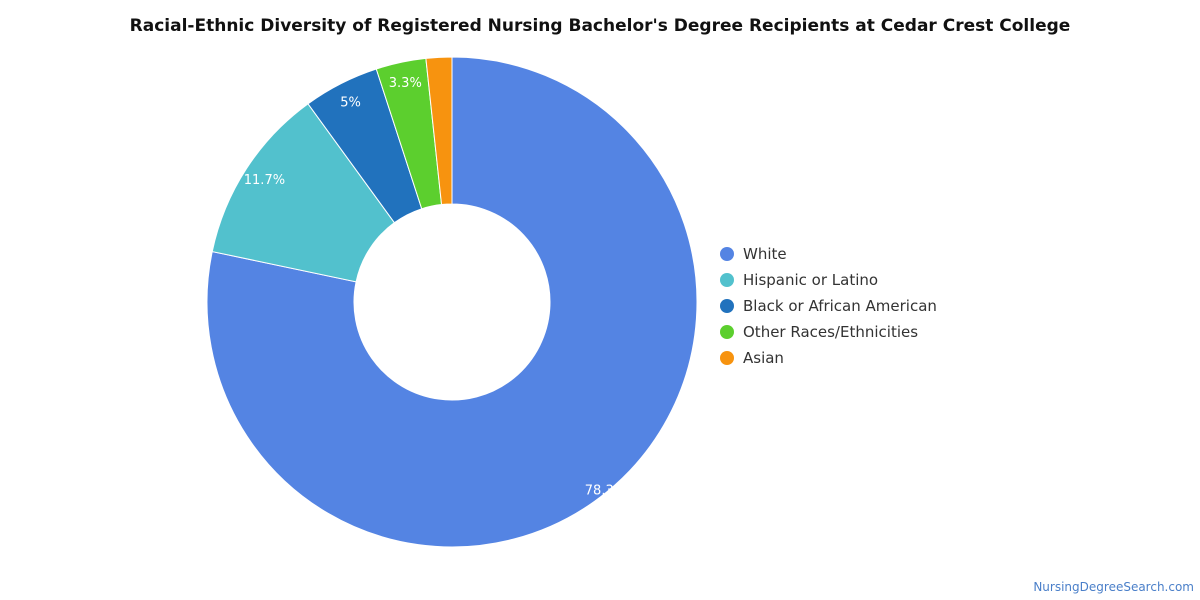  What do you see at coordinates (350, 102) in the screenshot?
I see `slice-label-black-or-african-american: 5%` at bounding box center [350, 102].